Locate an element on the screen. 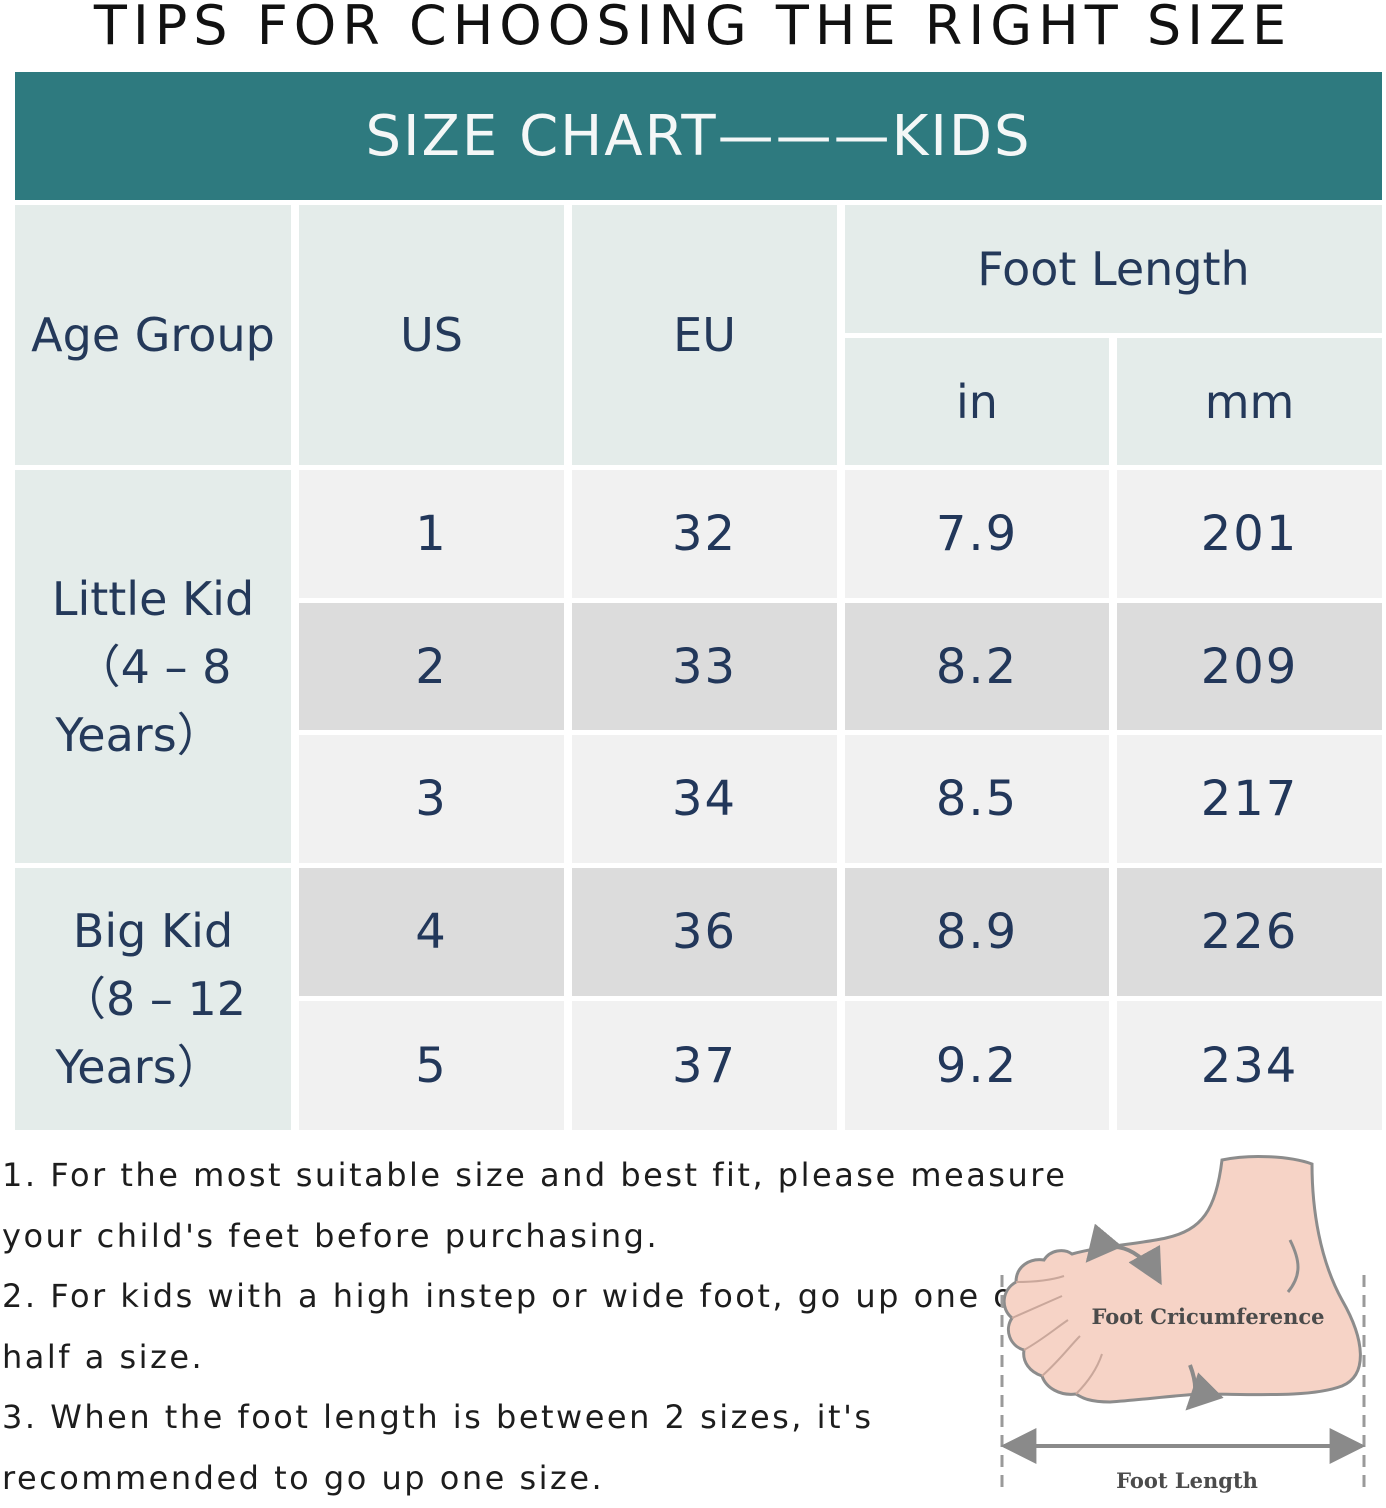 Image resolution: width=1386 pixels, height=1508 pixels. table-cell-in: 8.9 is located at coordinates (977, 932).